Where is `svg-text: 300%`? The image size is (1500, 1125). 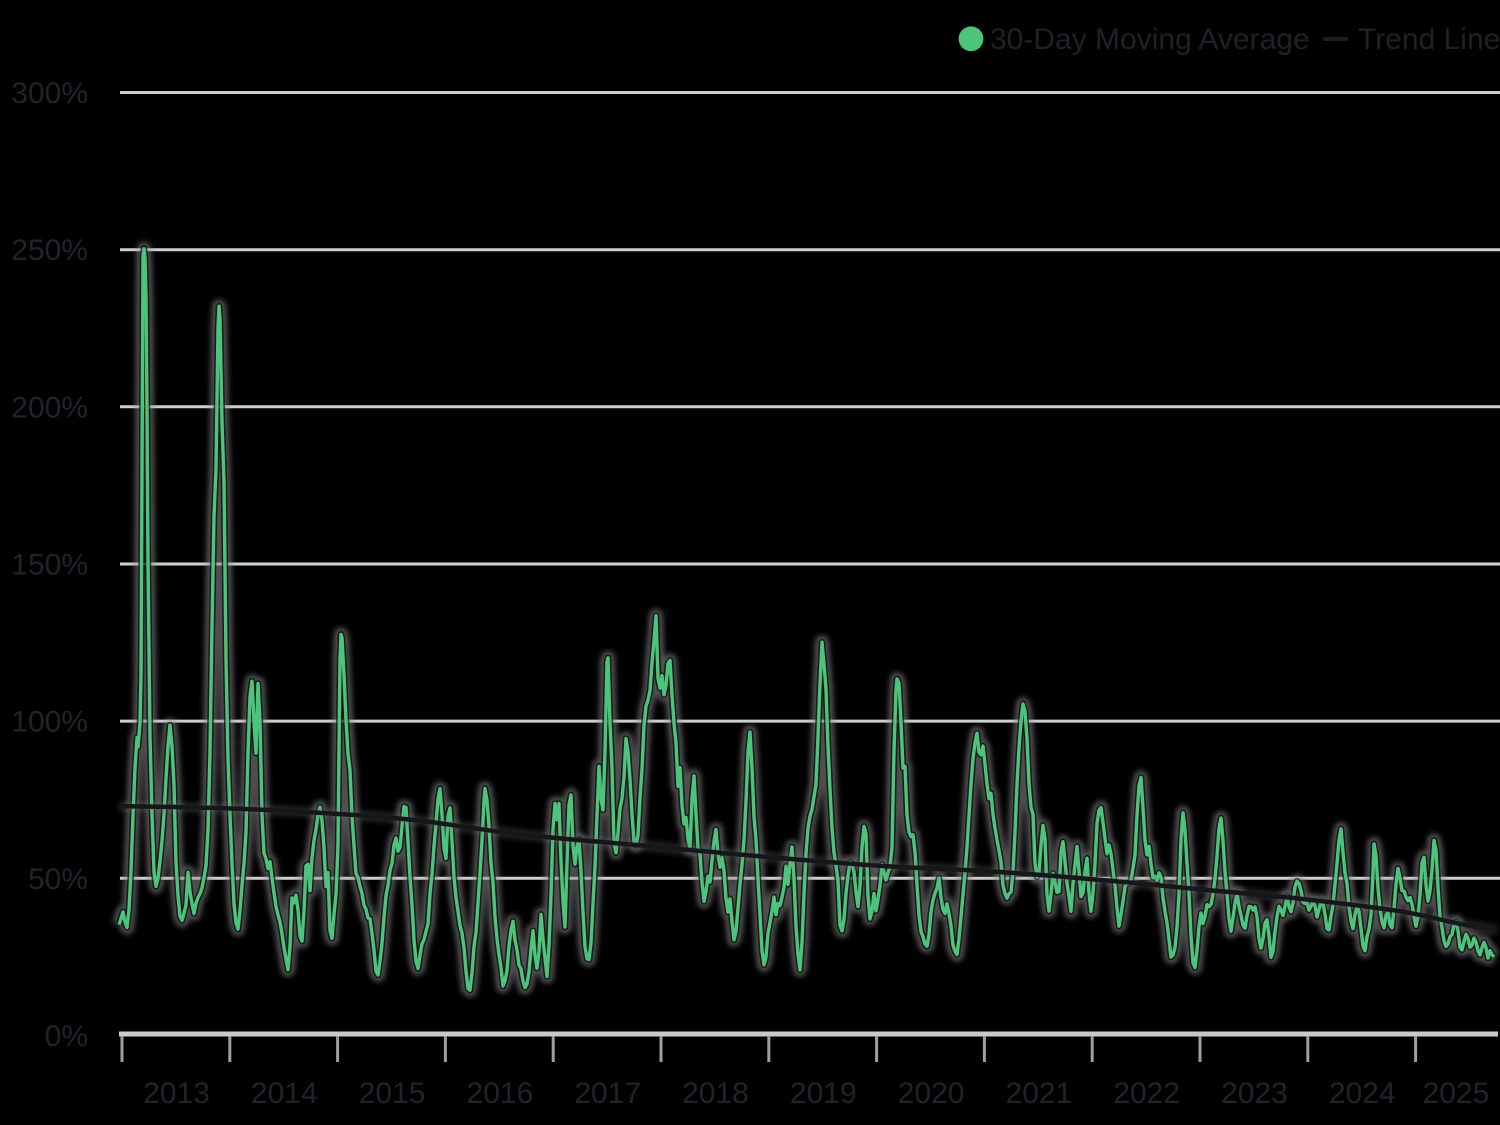
svg-text: 300% is located at coordinates (49, 93).